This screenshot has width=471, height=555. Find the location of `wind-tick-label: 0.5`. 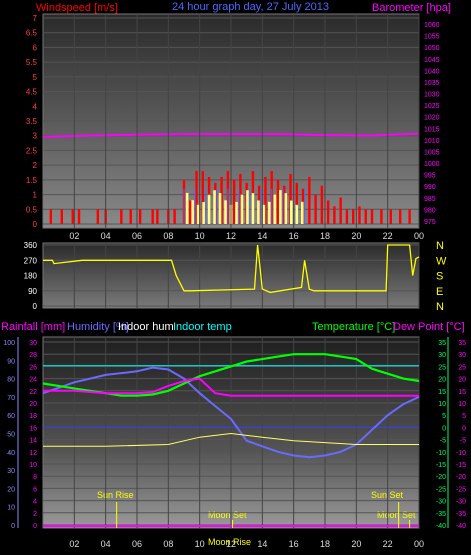

wind-tick-label: 0.5 is located at coordinates (32, 209).